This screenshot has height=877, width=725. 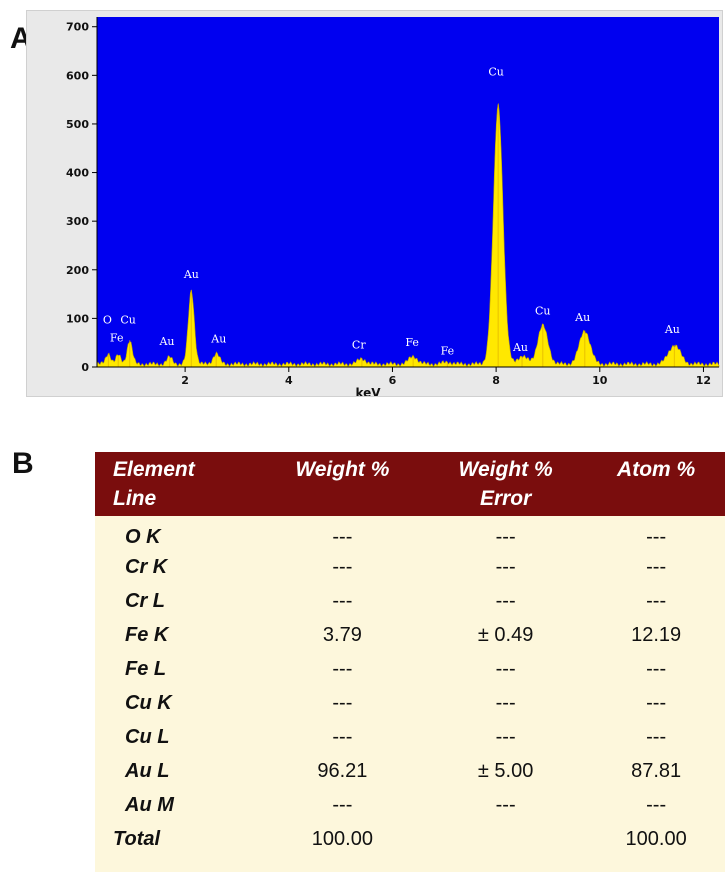 I want to click on y-tick-label: 600, so click(x=77, y=75).